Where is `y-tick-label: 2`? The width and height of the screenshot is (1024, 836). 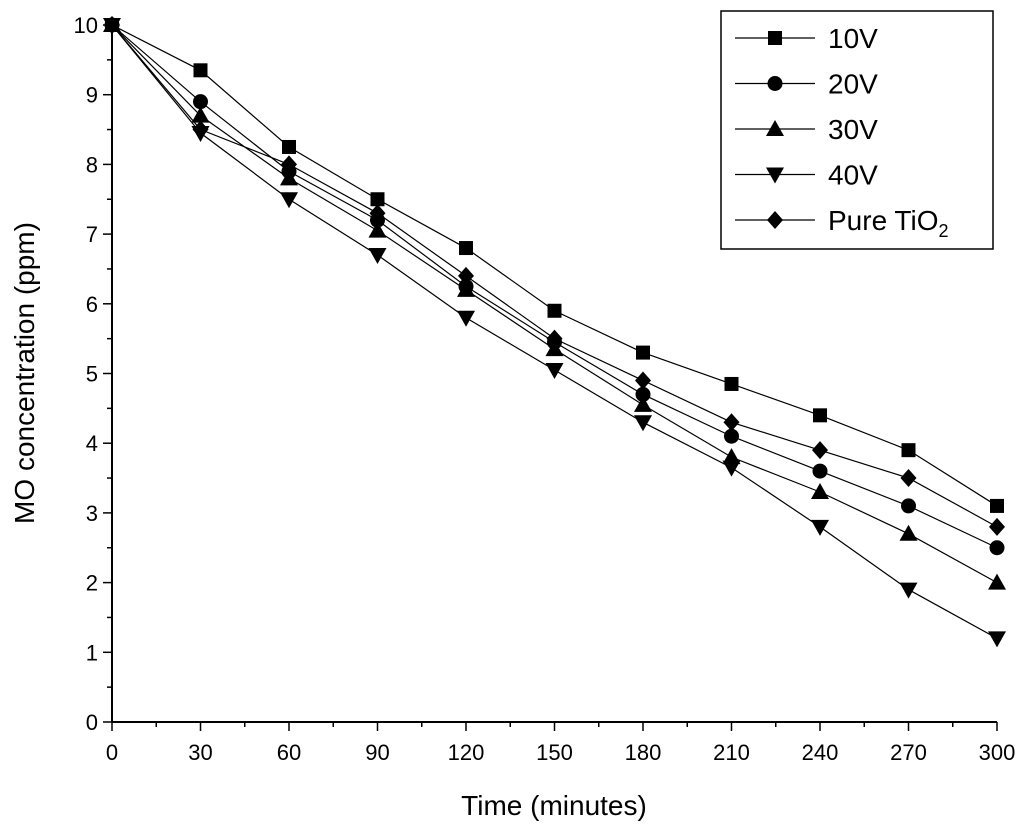 y-tick-label: 2 is located at coordinates (92, 583).